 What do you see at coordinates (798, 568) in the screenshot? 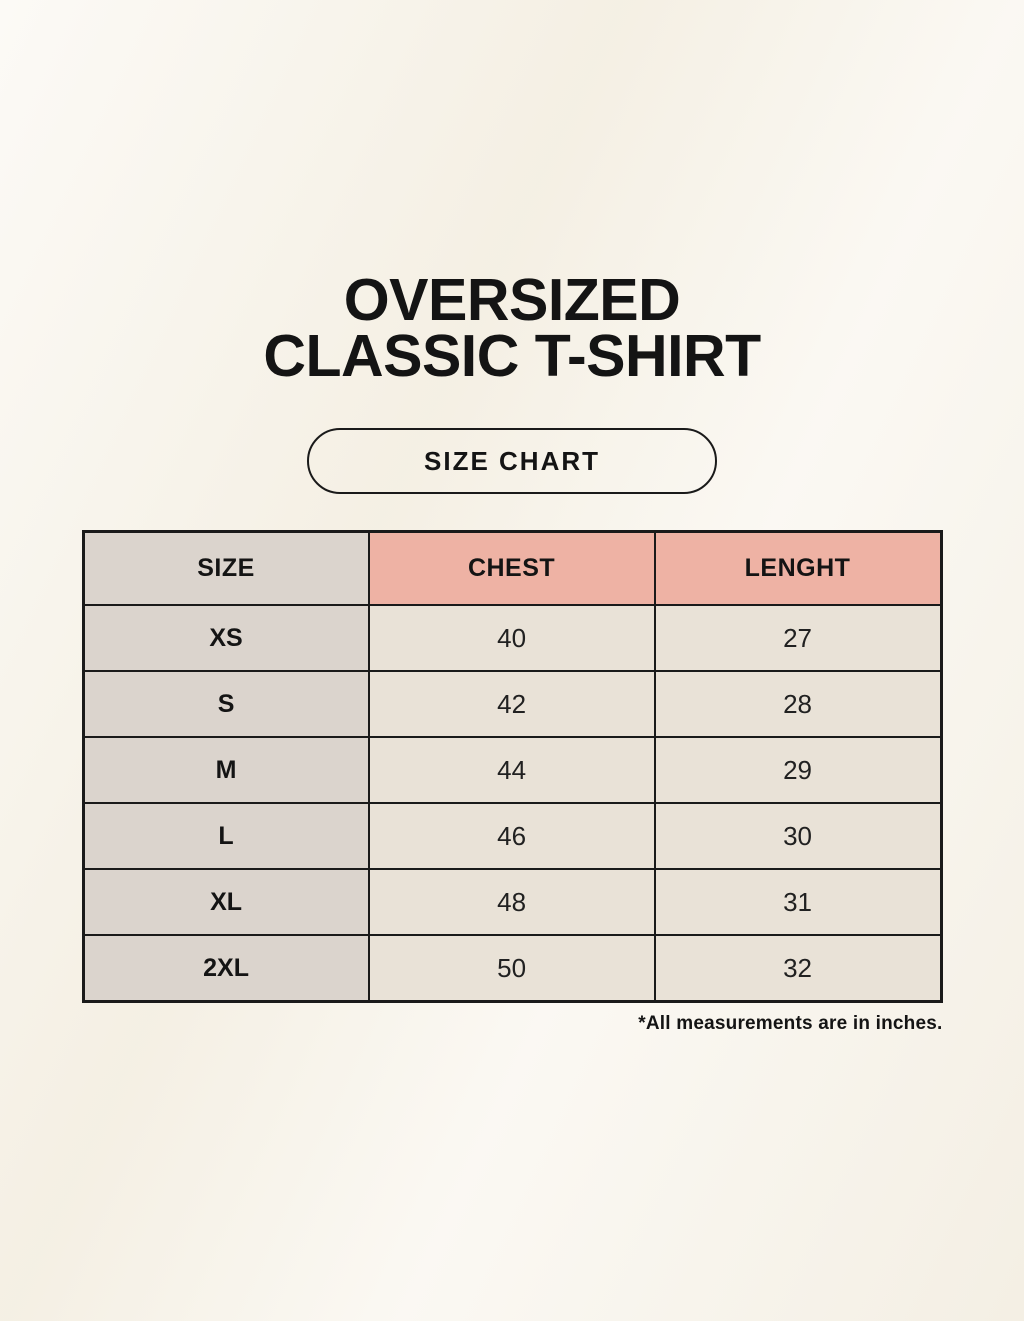
I see `column-header-lenght: LENGHT` at bounding box center [798, 568].